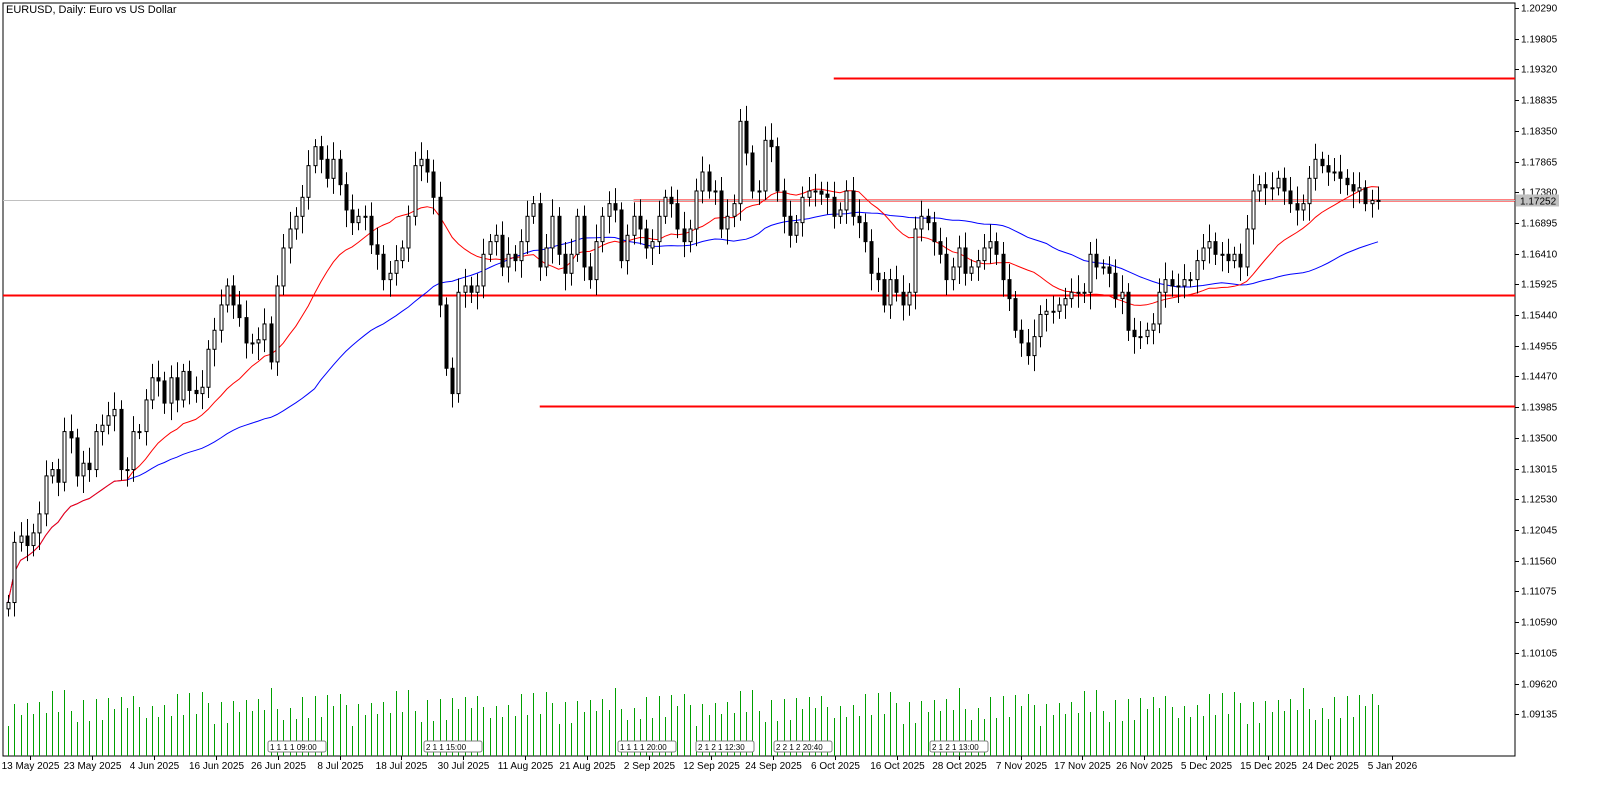  What do you see at coordinates (803, 746) in the screenshot?
I see `event-marker: 2 2 1 2 20:40` at bounding box center [803, 746].